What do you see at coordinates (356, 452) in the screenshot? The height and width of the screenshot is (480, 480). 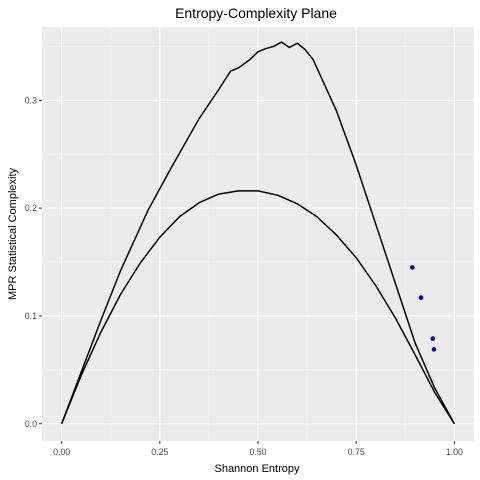 I see `x-tick-label: 0.75` at bounding box center [356, 452].